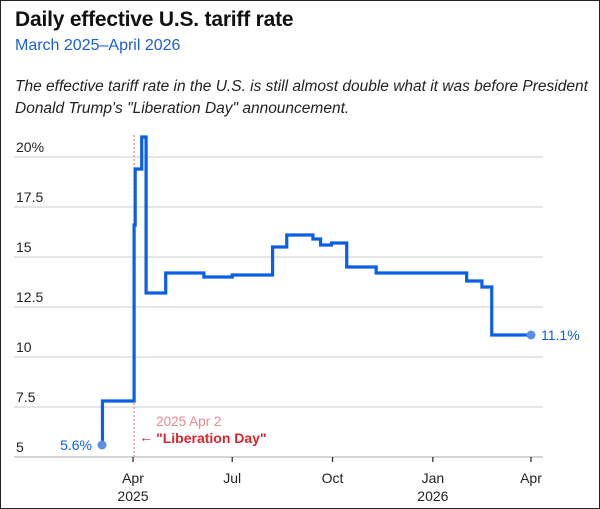 The height and width of the screenshot is (509, 600). I want to click on annotation-date: 2025 Apr 2, so click(188, 421).